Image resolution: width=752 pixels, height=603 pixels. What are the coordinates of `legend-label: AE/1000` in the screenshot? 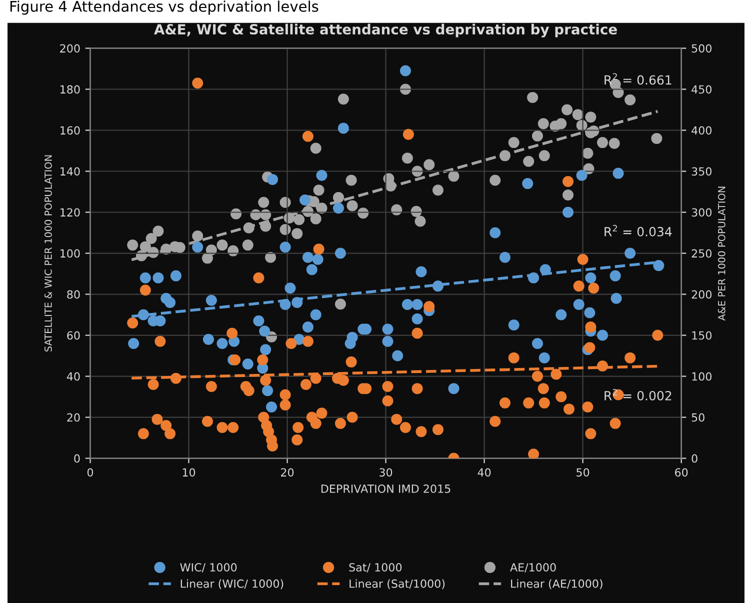 It's located at (533, 567).